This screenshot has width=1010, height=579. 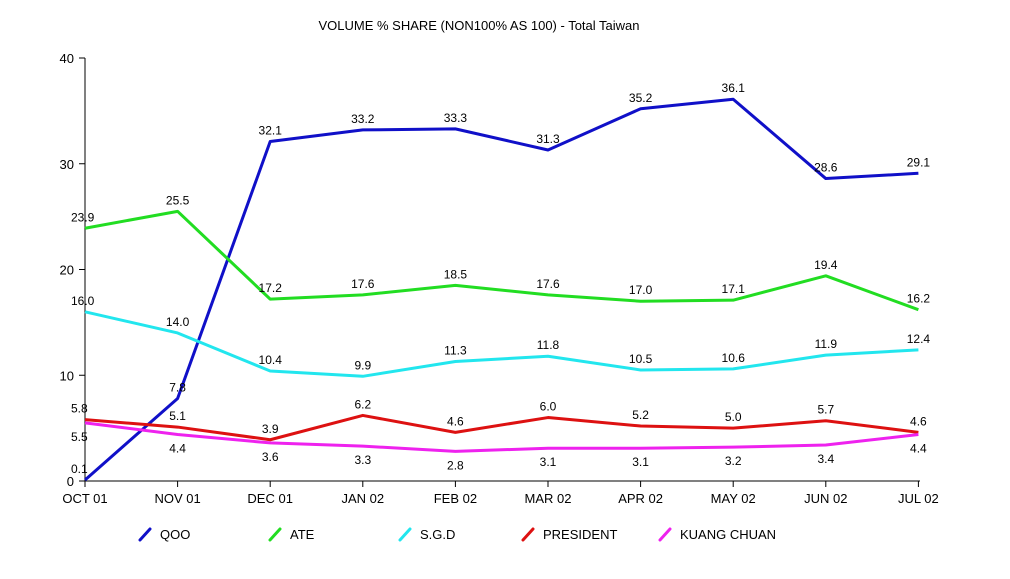 I want to click on y-tick-label: 20, so click(x=67, y=270).